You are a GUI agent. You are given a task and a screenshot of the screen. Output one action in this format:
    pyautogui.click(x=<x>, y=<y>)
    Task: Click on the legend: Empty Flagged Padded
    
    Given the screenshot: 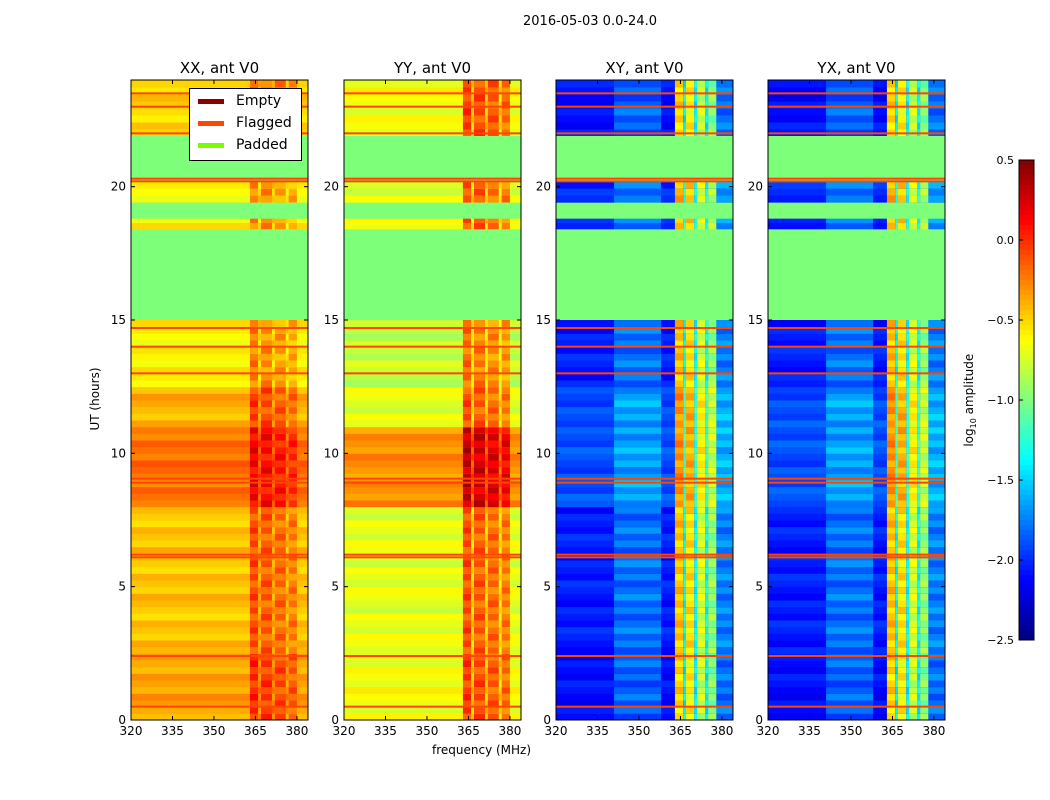 What is the action you would take?
    pyautogui.click(x=245, y=124)
    